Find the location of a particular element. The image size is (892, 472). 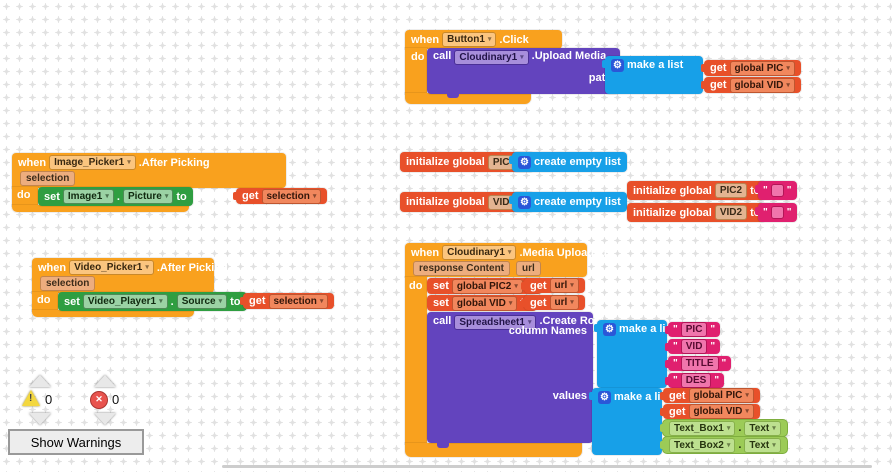

block-imagepicker-bottom is located at coordinates (100, 208).